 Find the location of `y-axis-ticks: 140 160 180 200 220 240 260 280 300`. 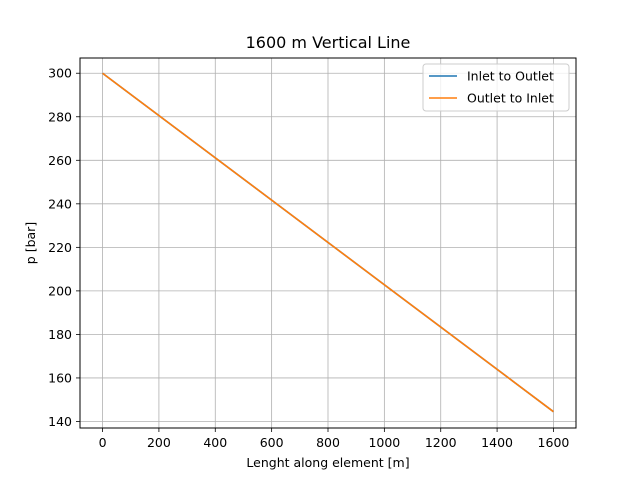

y-axis-ticks: 140 160 180 200 220 240 260 280 300 is located at coordinates (64, 247).